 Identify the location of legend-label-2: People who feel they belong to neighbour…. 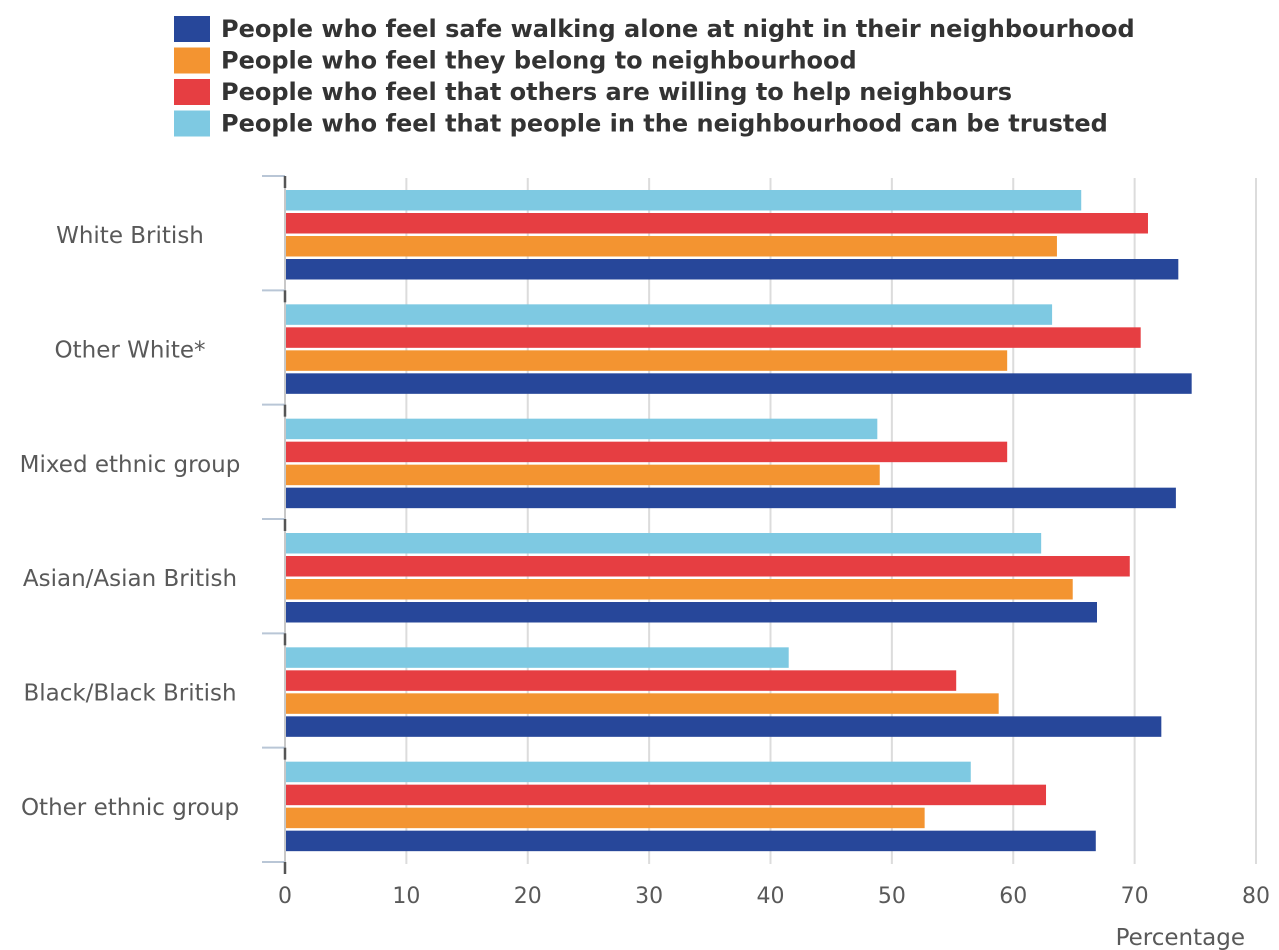
(539, 61).